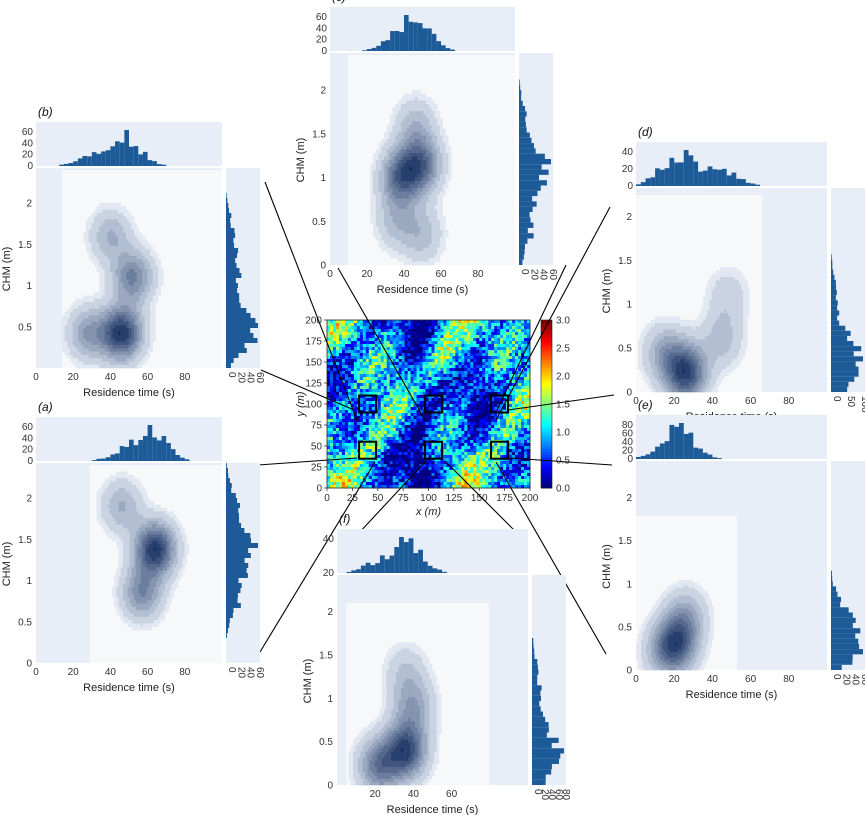  Describe the element at coordinates (551, 558) in the screenshot. I see `connector-line` at that location.